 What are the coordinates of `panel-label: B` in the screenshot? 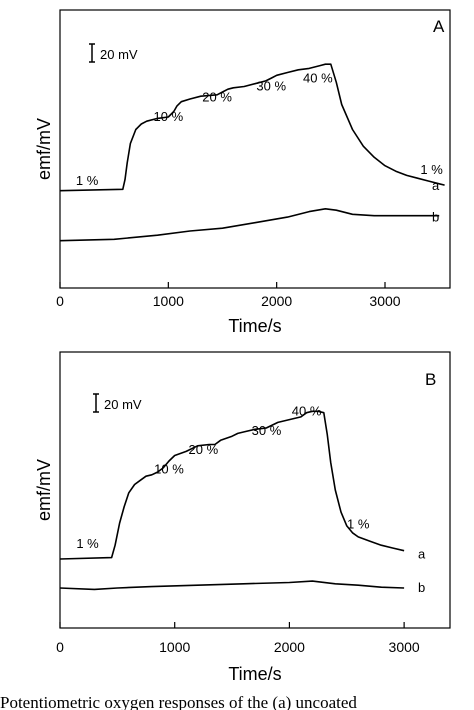 It's located at (430, 379).